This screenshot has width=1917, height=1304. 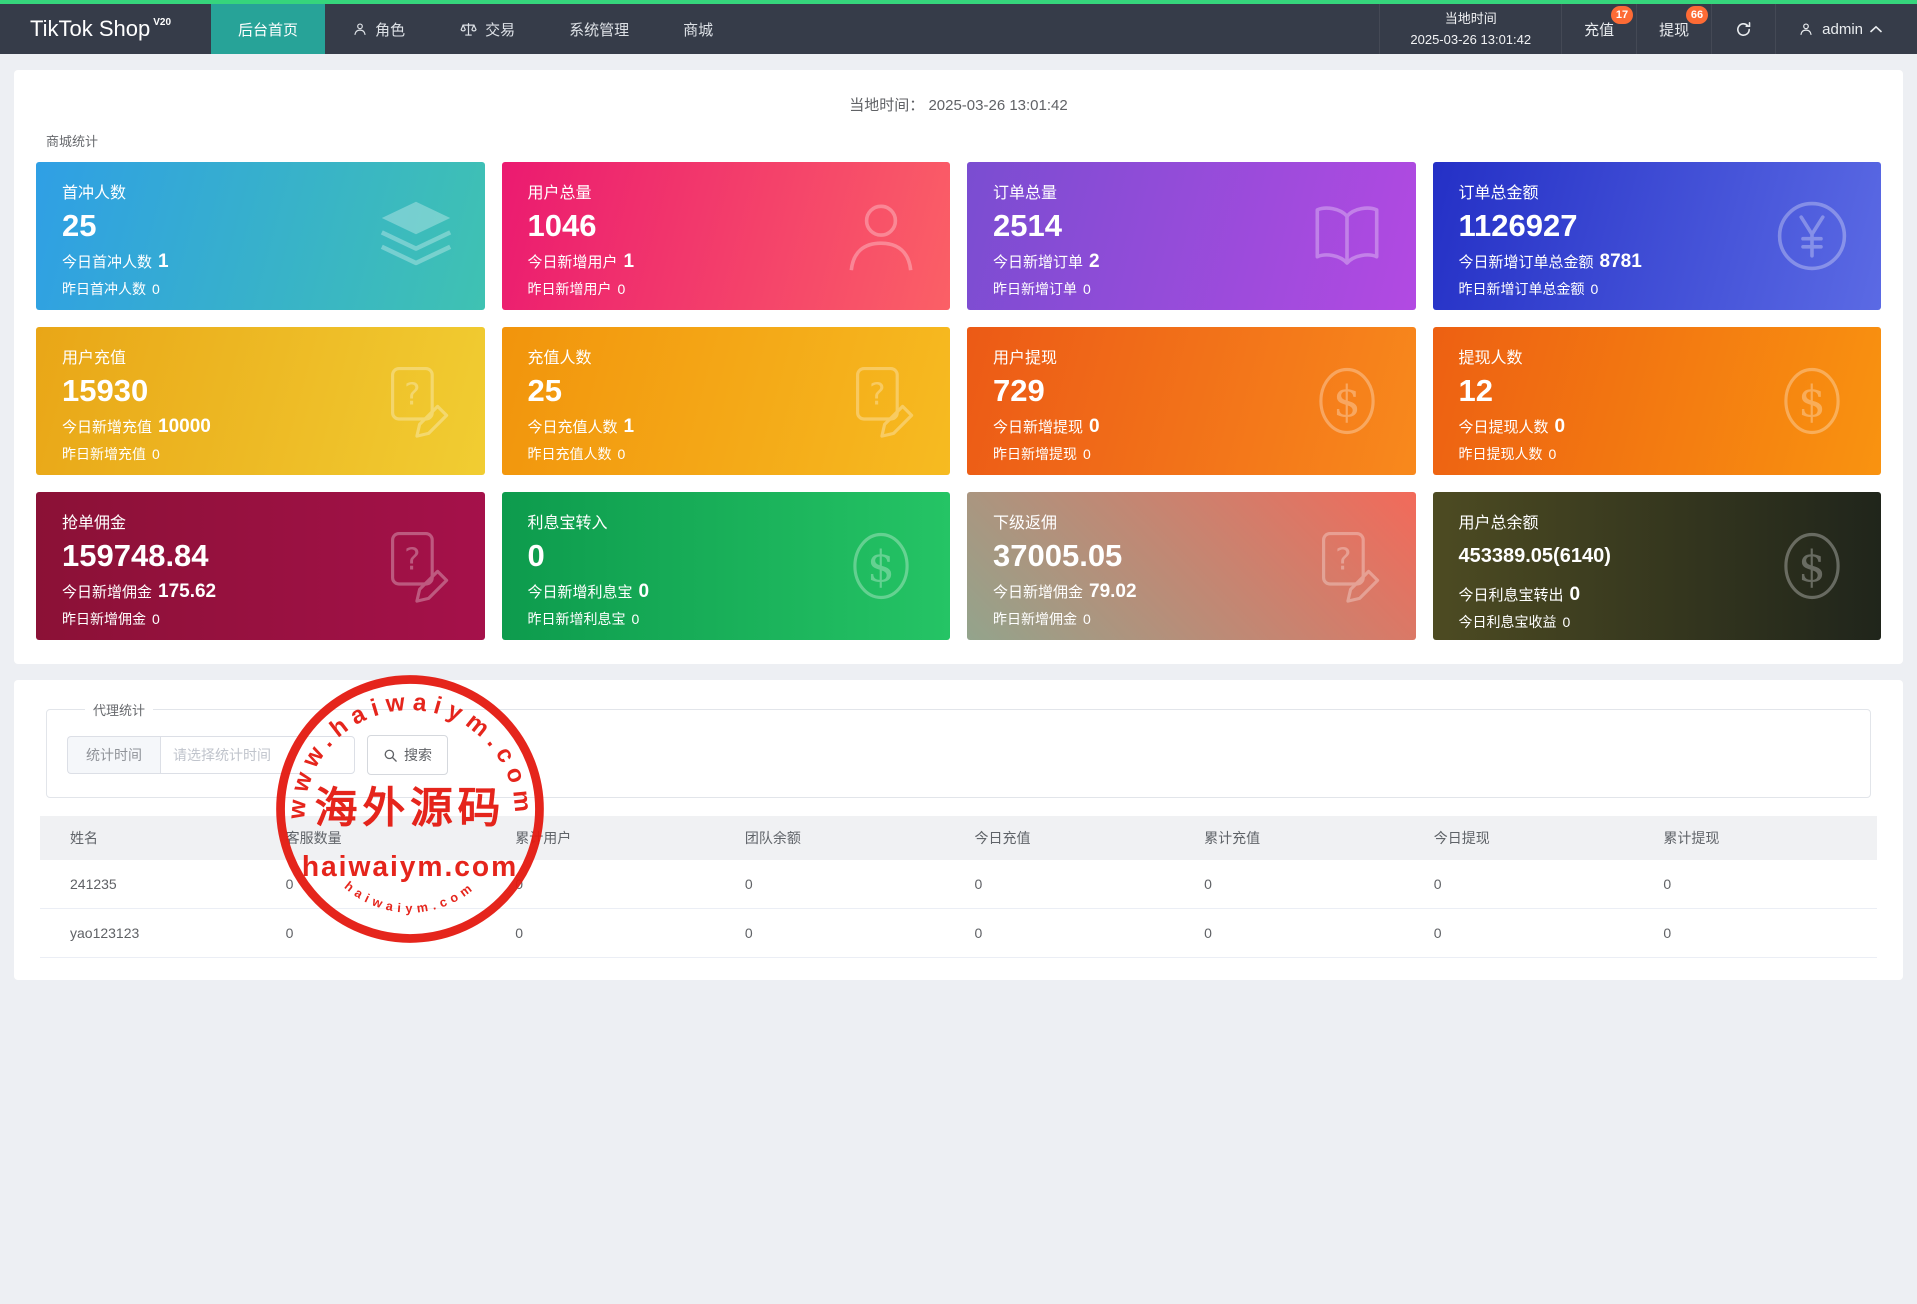 I want to click on nav-item-label: 角色, so click(x=390, y=30).